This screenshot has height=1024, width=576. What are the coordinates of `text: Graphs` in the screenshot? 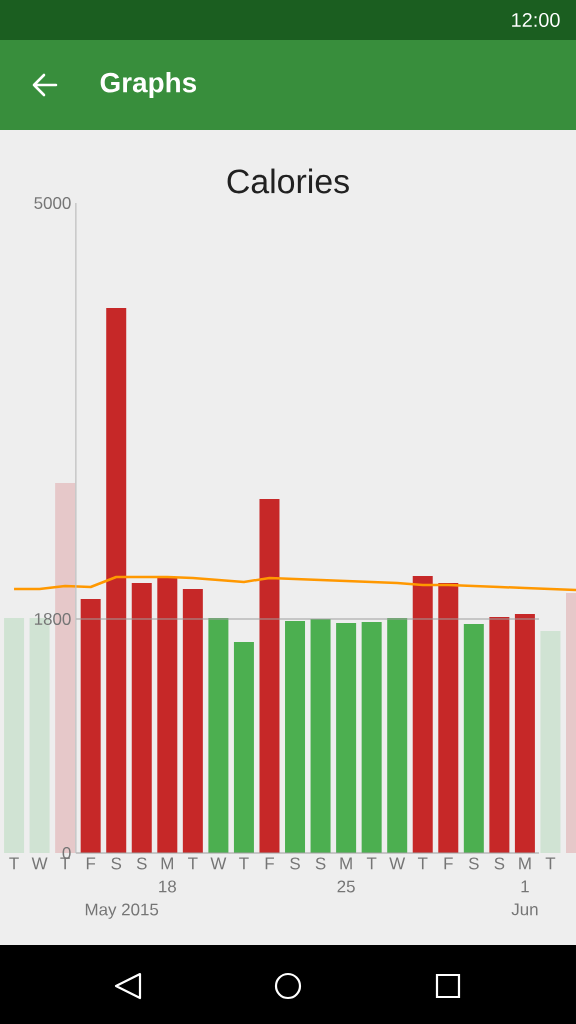 It's located at (148, 85).